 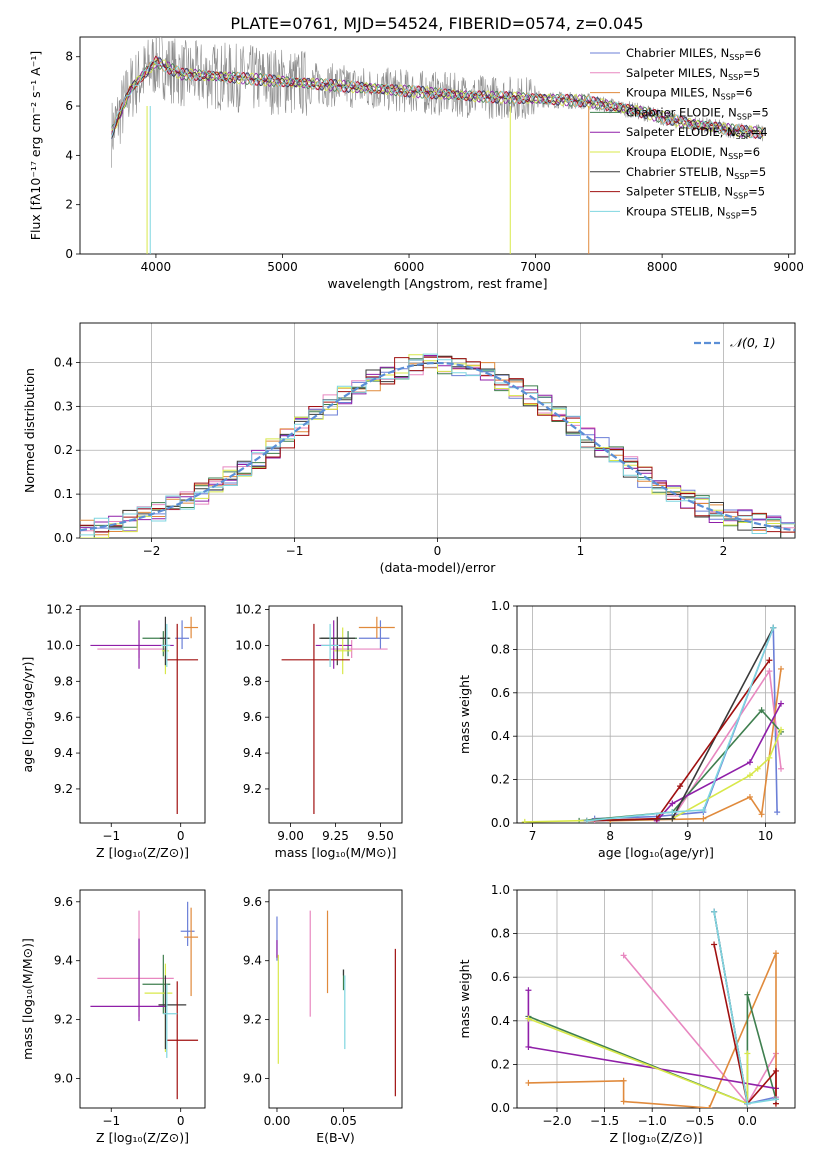 I want to click on x-axis-label: age [log₁₀(age/yr)], so click(x=656, y=852).